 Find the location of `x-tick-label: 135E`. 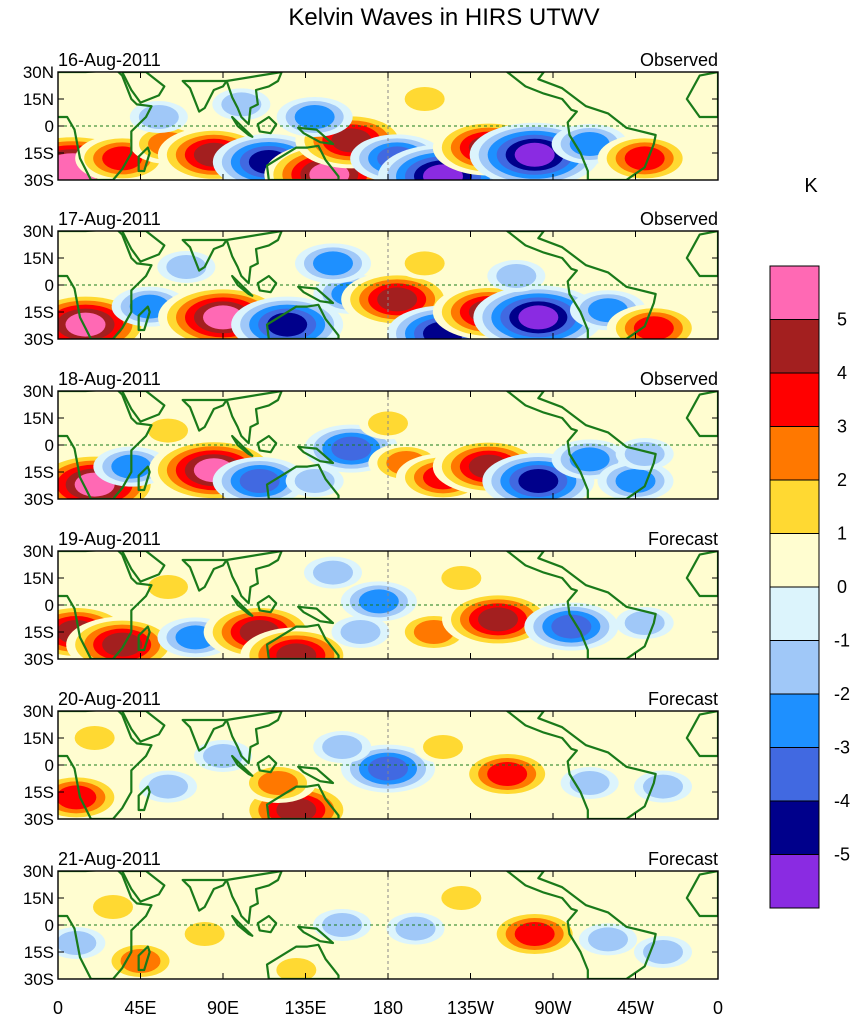

x-tick-label: 135E is located at coordinates (305, 1008).